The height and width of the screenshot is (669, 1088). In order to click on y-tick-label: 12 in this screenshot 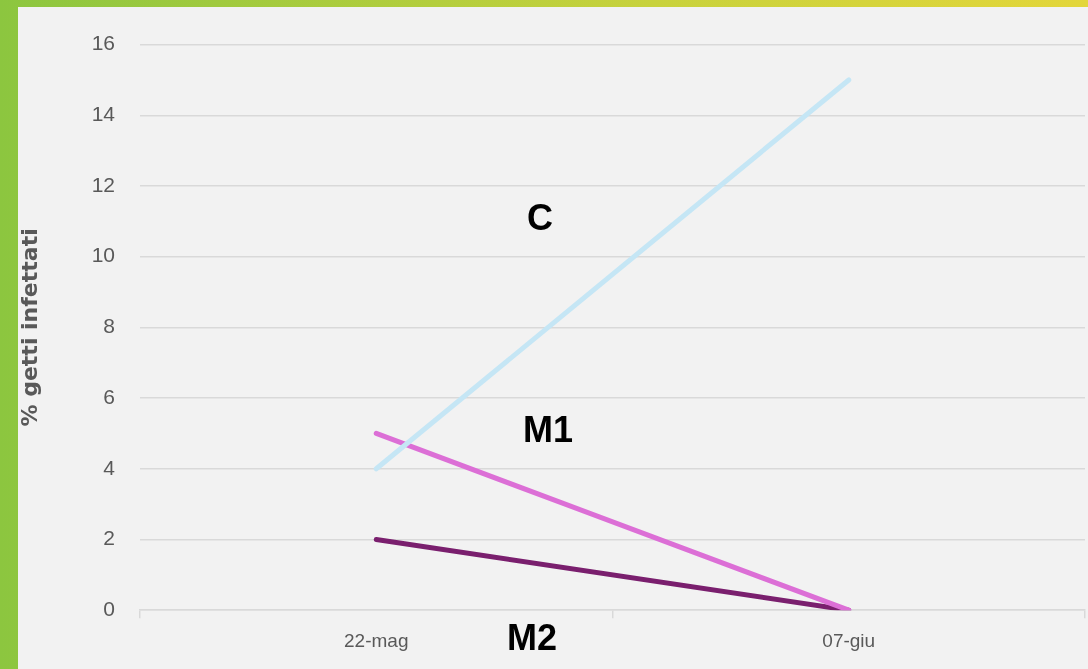, I will do `click(103, 184)`.